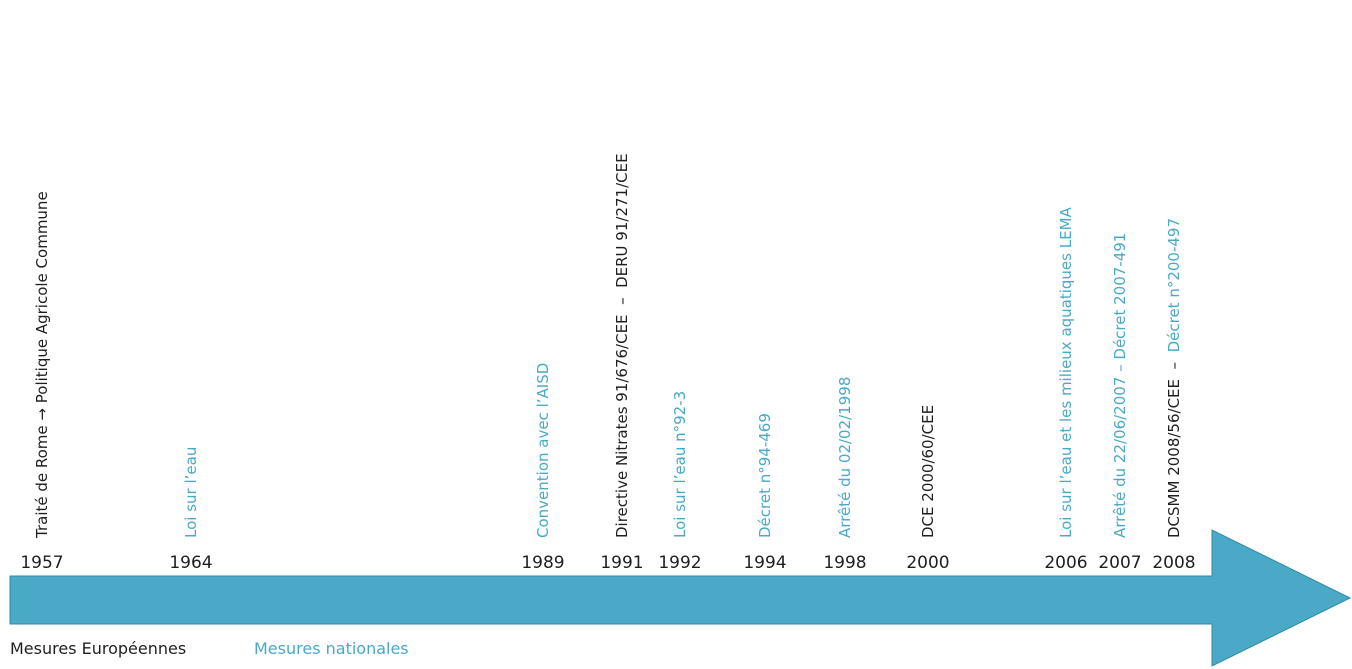 This screenshot has width=1352, height=669. Describe the element at coordinates (41, 563) in the screenshot. I see `year-label: 1957` at that location.